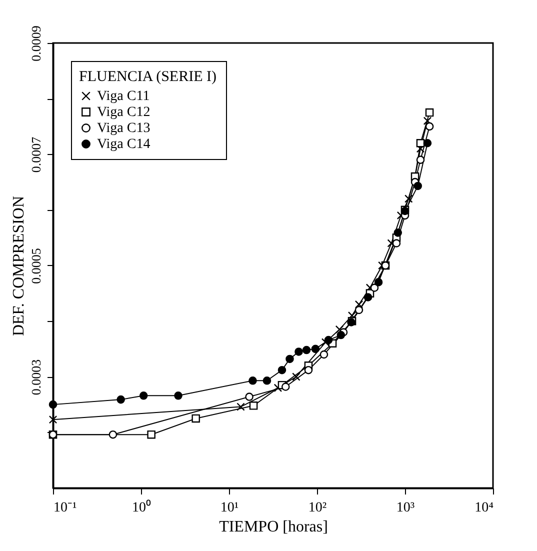 The height and width of the screenshot is (551, 537). I want to click on legend-label: Viga C12, so click(123, 112).